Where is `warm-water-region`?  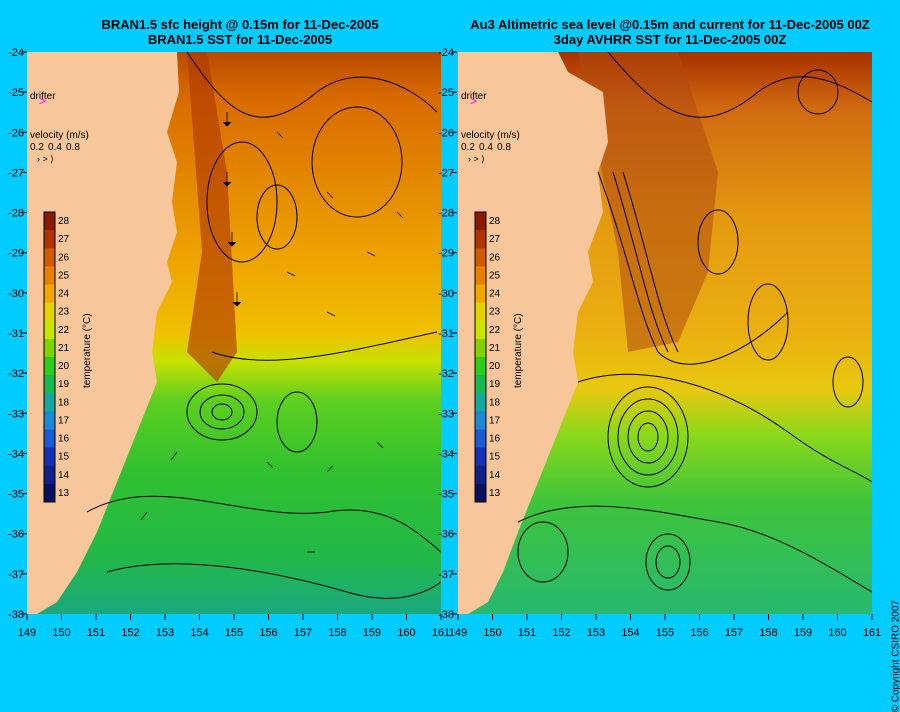
warm-water-region is located at coordinates (648, 202).